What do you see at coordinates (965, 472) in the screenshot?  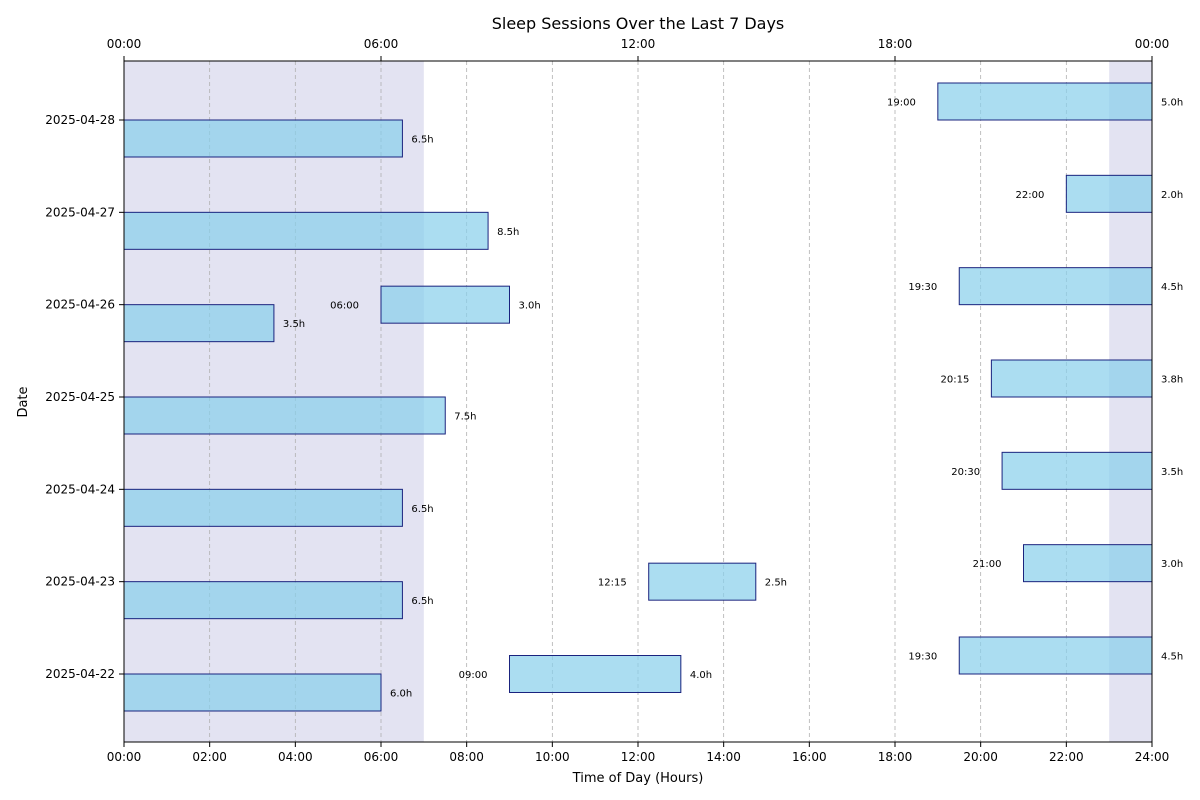 I see `start-time-label: 20:30` at bounding box center [965, 472].